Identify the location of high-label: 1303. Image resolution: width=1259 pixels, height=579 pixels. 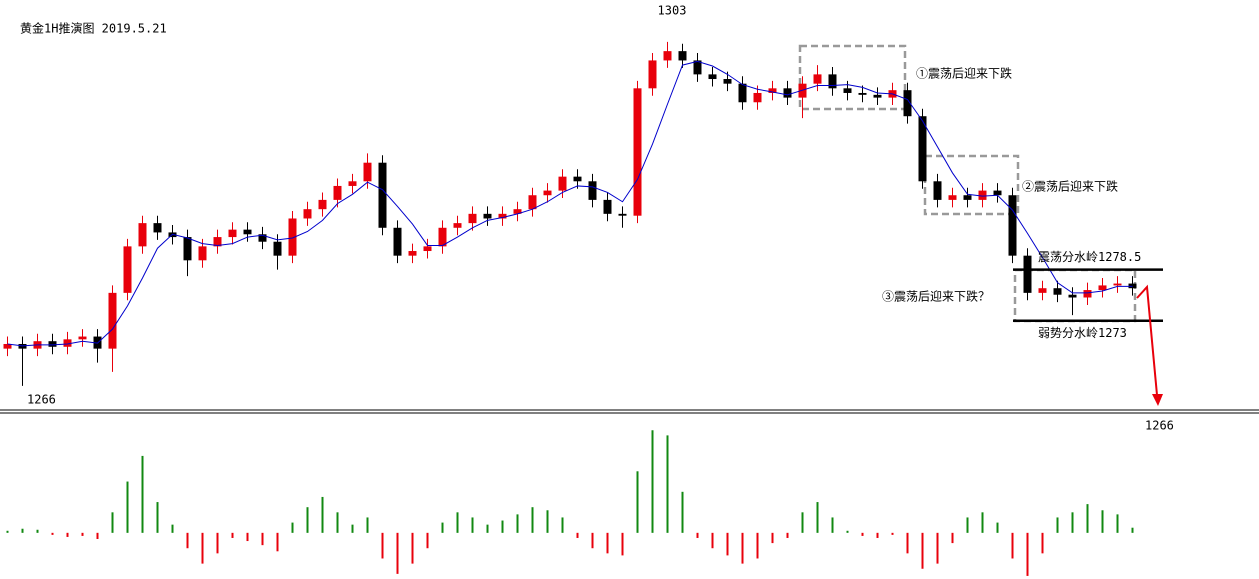
(672, 11).